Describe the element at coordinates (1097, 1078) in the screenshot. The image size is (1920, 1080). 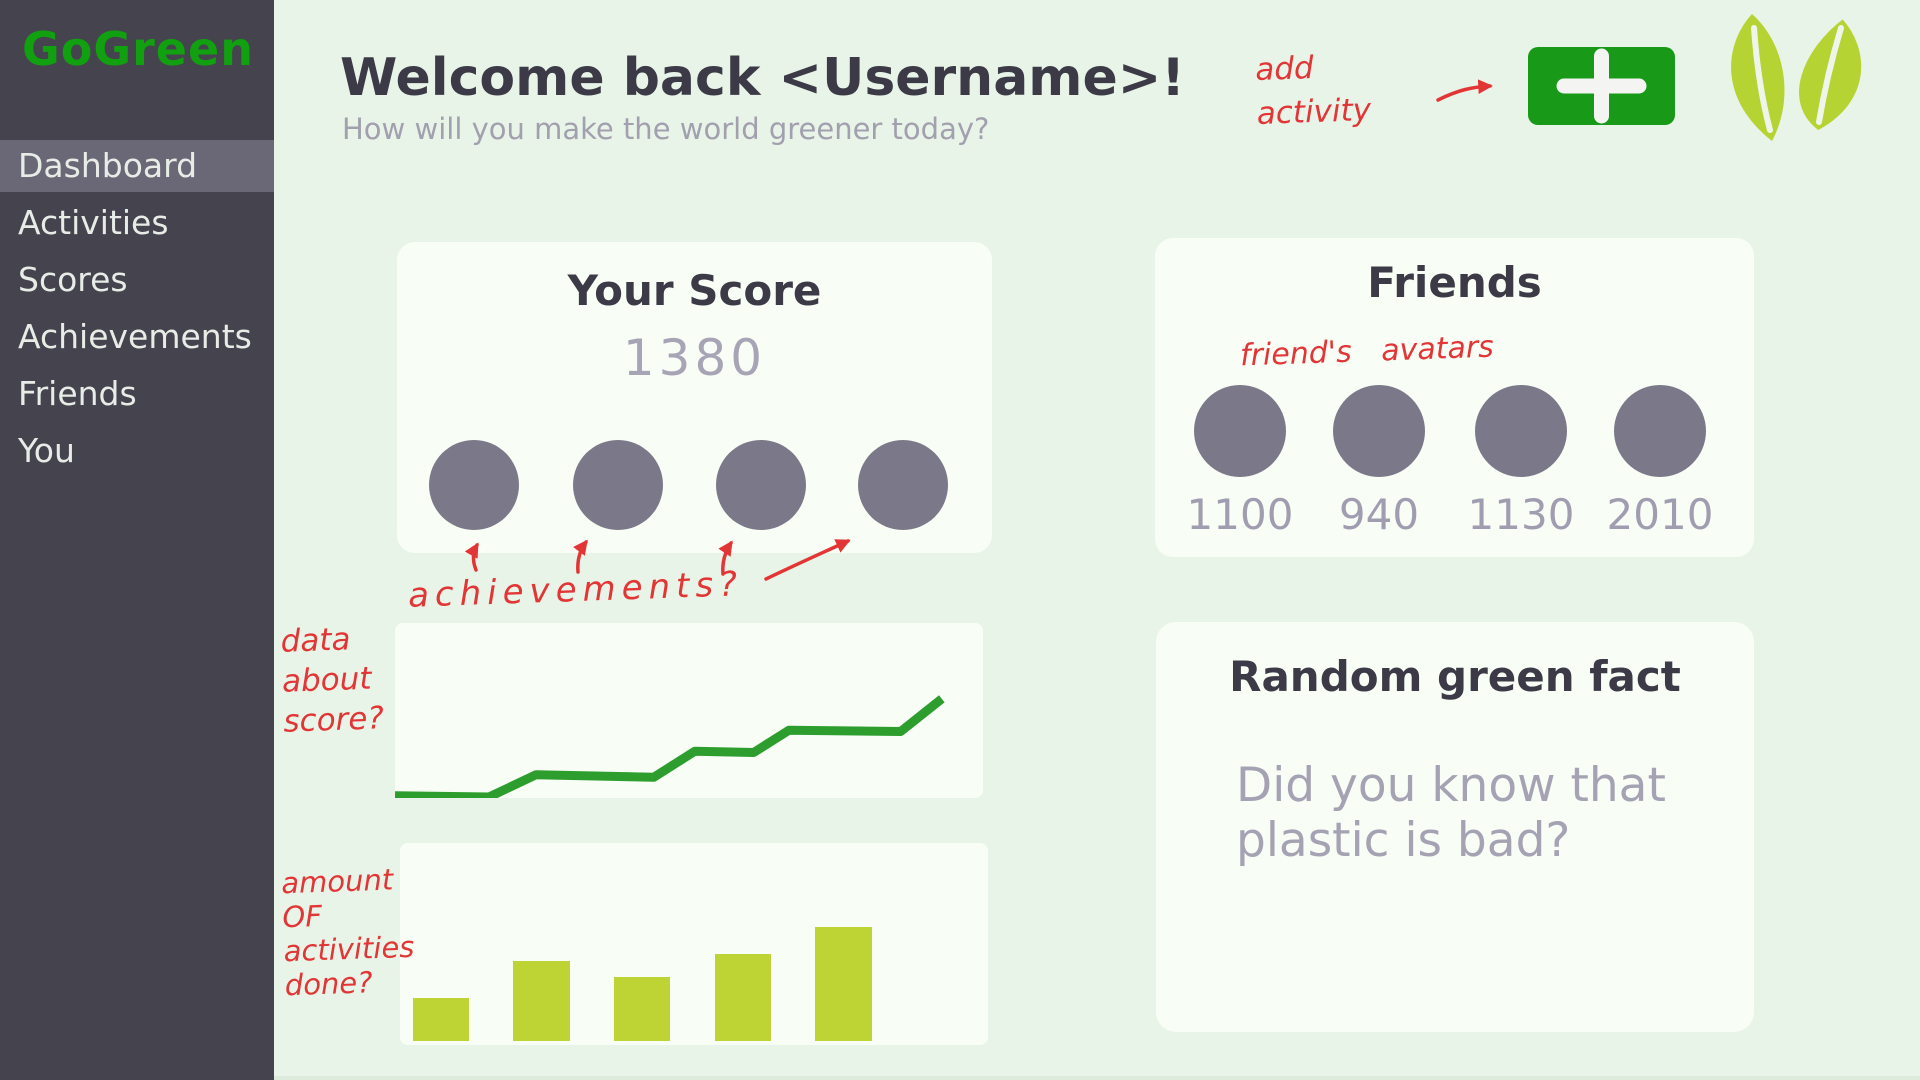
I see `bottom-edge` at that location.